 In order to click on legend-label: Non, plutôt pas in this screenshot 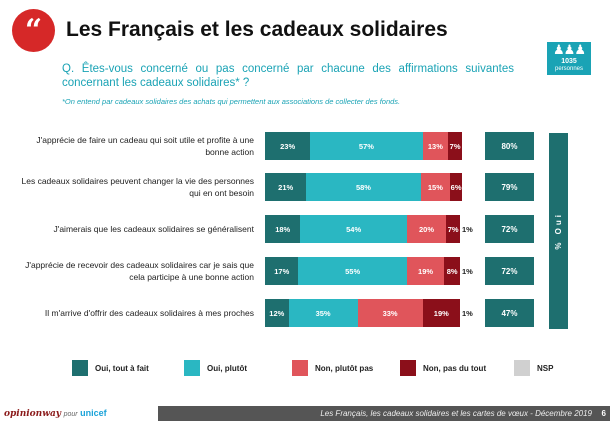, I will do `click(344, 368)`.